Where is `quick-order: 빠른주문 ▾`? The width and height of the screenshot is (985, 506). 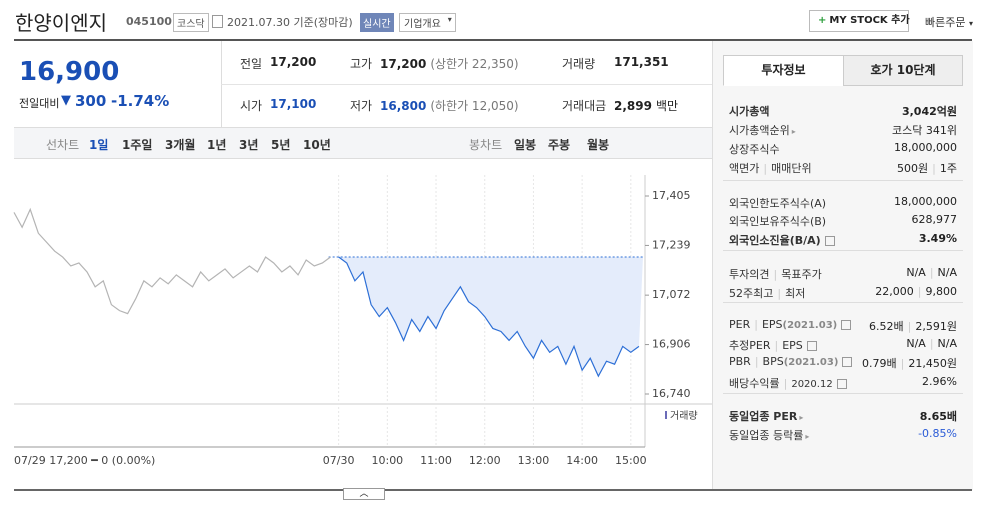 quick-order: 빠른주문 ▾ is located at coordinates (949, 22).